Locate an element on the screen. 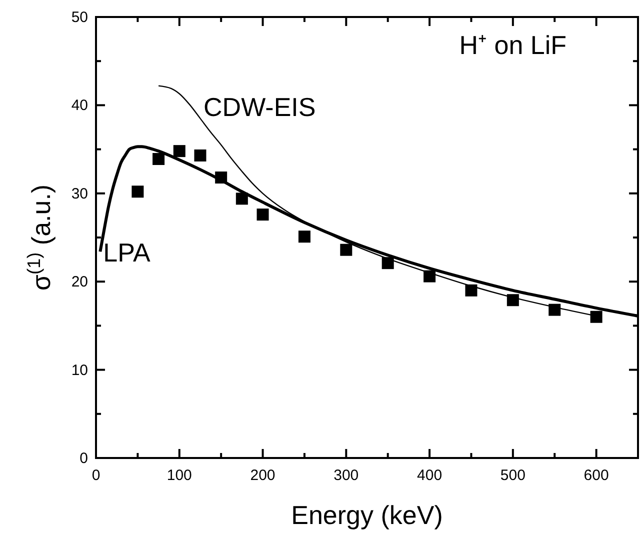 The width and height of the screenshot is (644, 533). x-tick-label: 300 is located at coordinates (346, 475).